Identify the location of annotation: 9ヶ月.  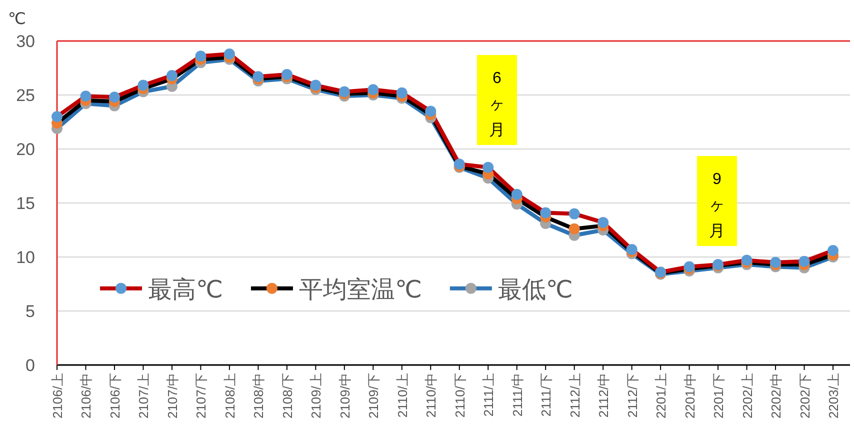
(717, 205).